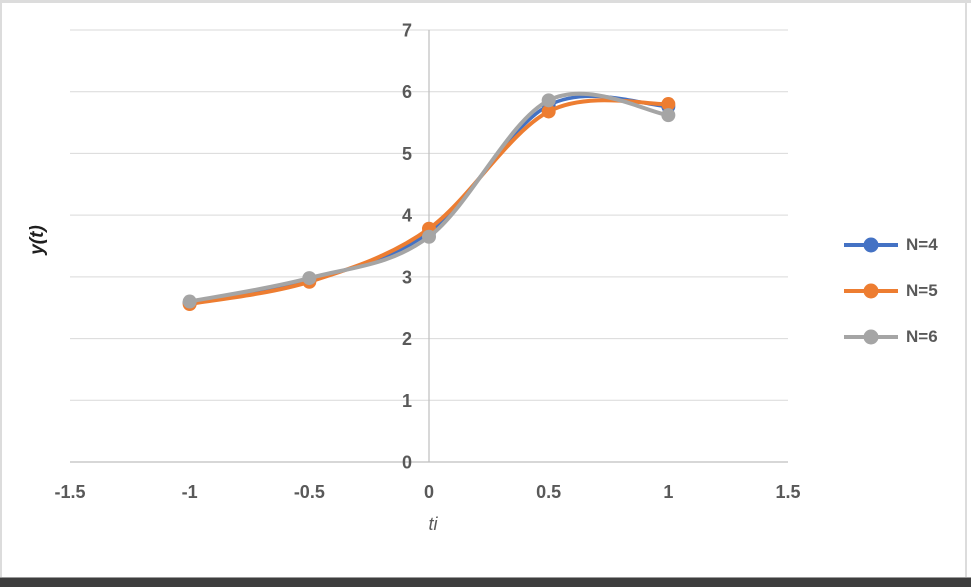  I want to click on legend-item-n5: N=5, so click(890, 290).